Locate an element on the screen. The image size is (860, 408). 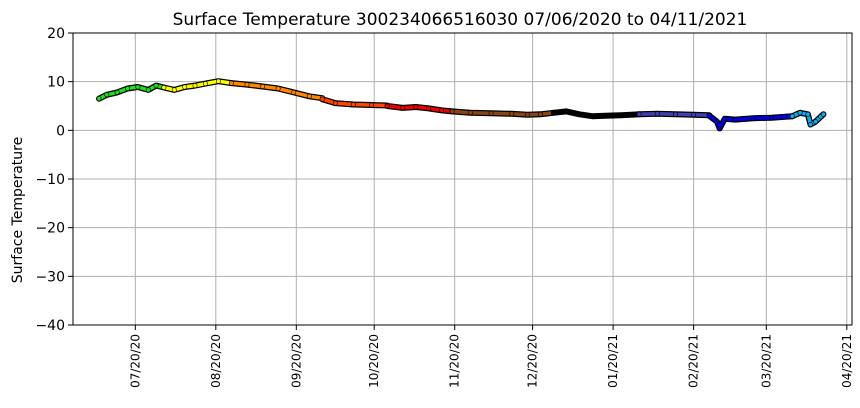
y-tick-label: 20 is located at coordinates (56, 34).